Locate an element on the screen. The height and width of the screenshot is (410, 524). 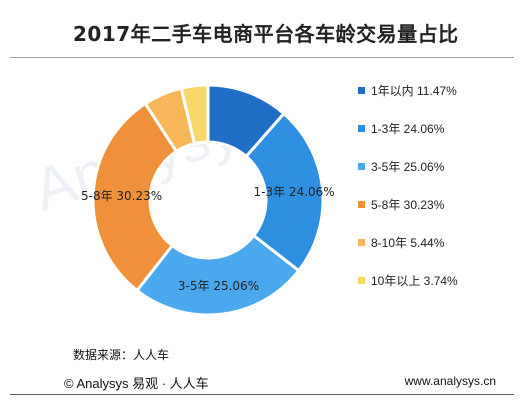
data-label-3: 5-8年 30.23% is located at coordinates (121, 196).